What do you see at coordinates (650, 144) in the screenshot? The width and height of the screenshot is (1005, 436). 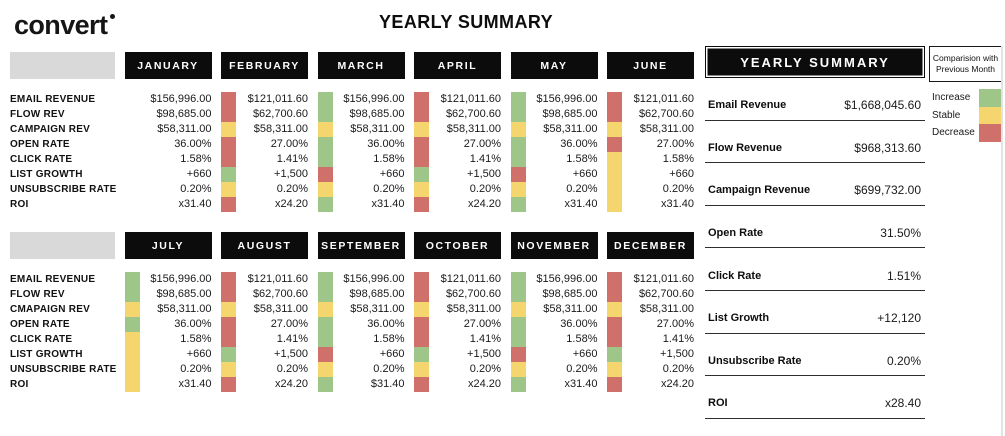 I see `month-cell-june: 27.00%` at bounding box center [650, 144].